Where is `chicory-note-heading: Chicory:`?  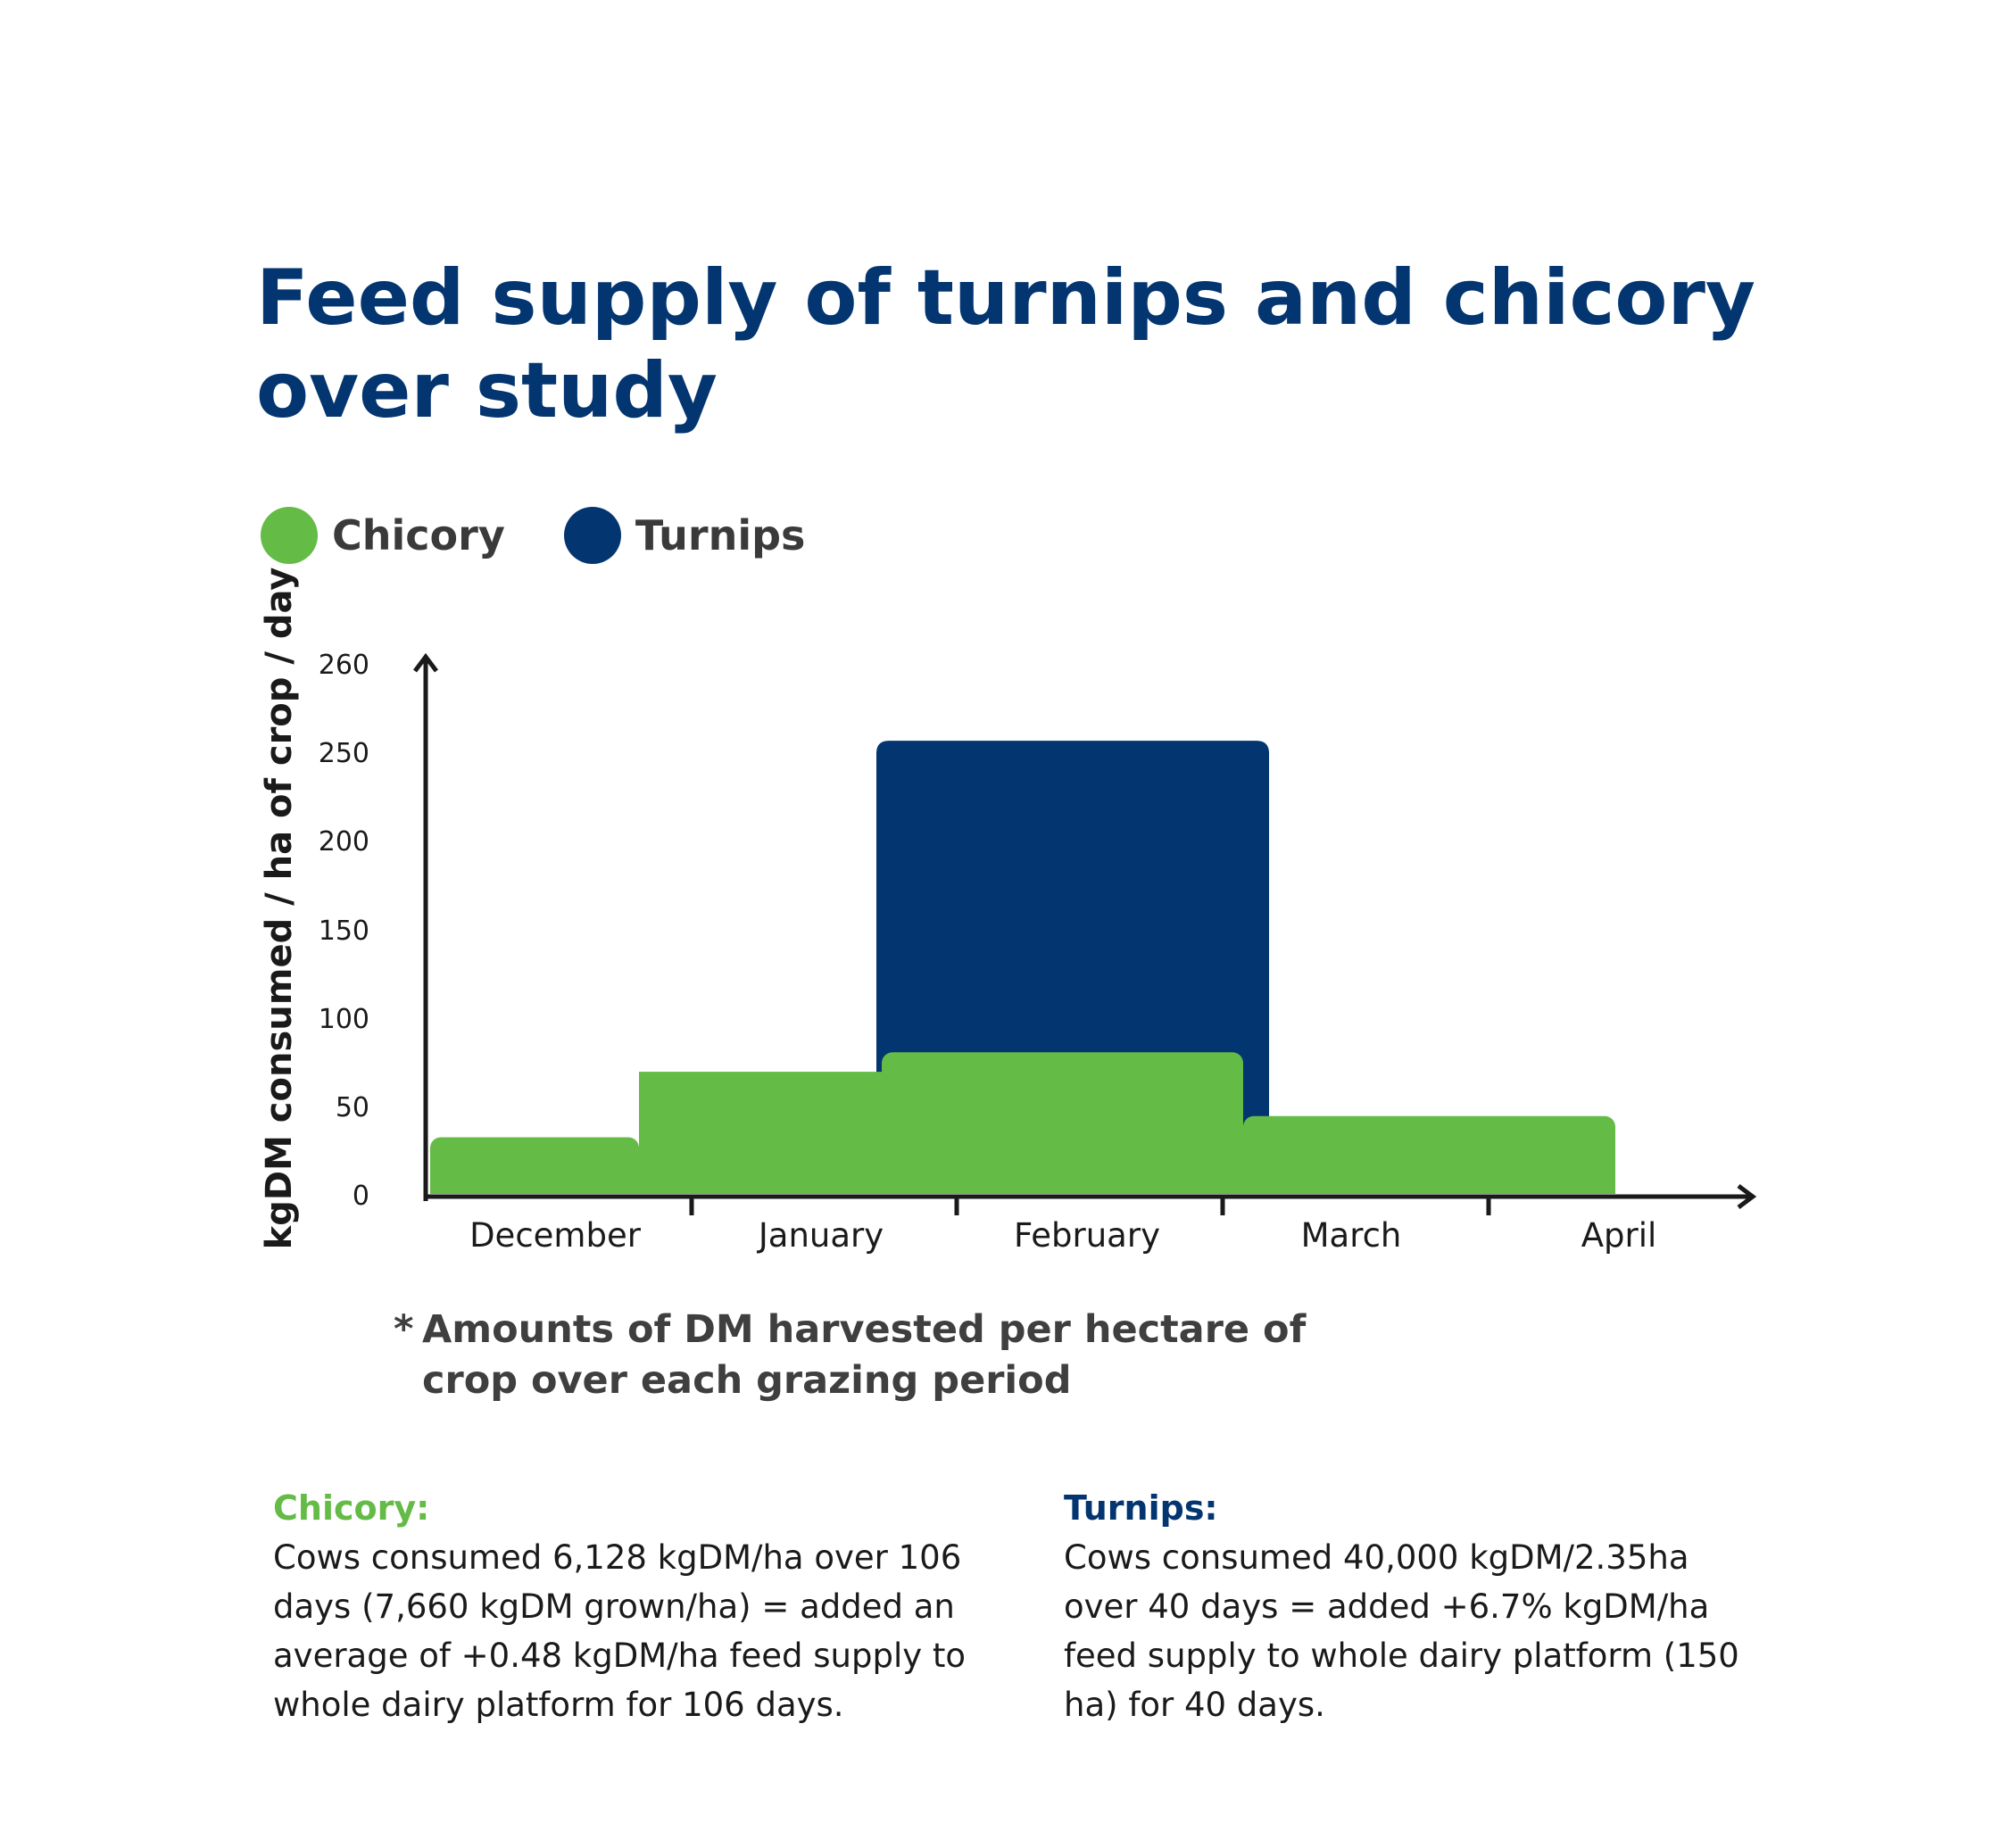 chicory-note-heading: Chicory: is located at coordinates (351, 1508).